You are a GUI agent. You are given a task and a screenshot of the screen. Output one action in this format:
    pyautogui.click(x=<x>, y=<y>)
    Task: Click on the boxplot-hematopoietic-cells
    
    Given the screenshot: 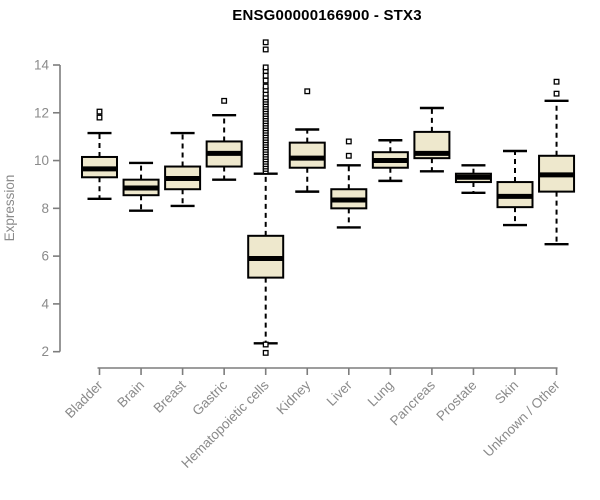 What is the action you would take?
    pyautogui.click(x=266, y=197)
    